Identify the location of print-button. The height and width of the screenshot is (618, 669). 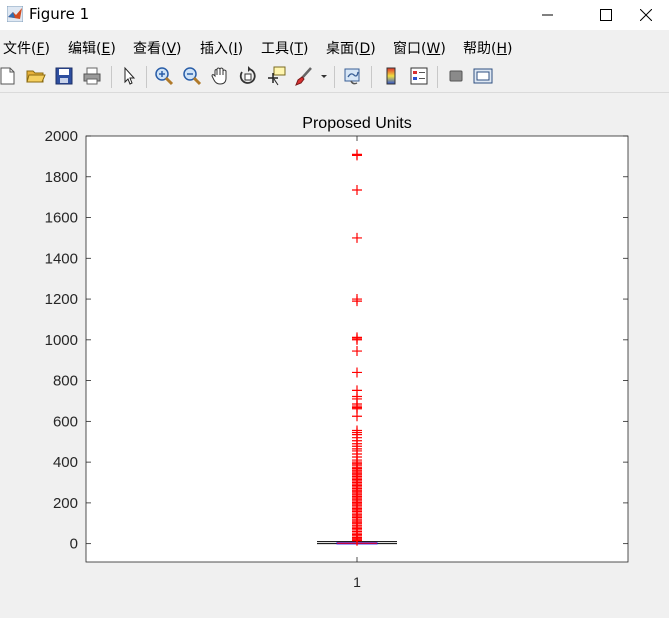
(92, 76).